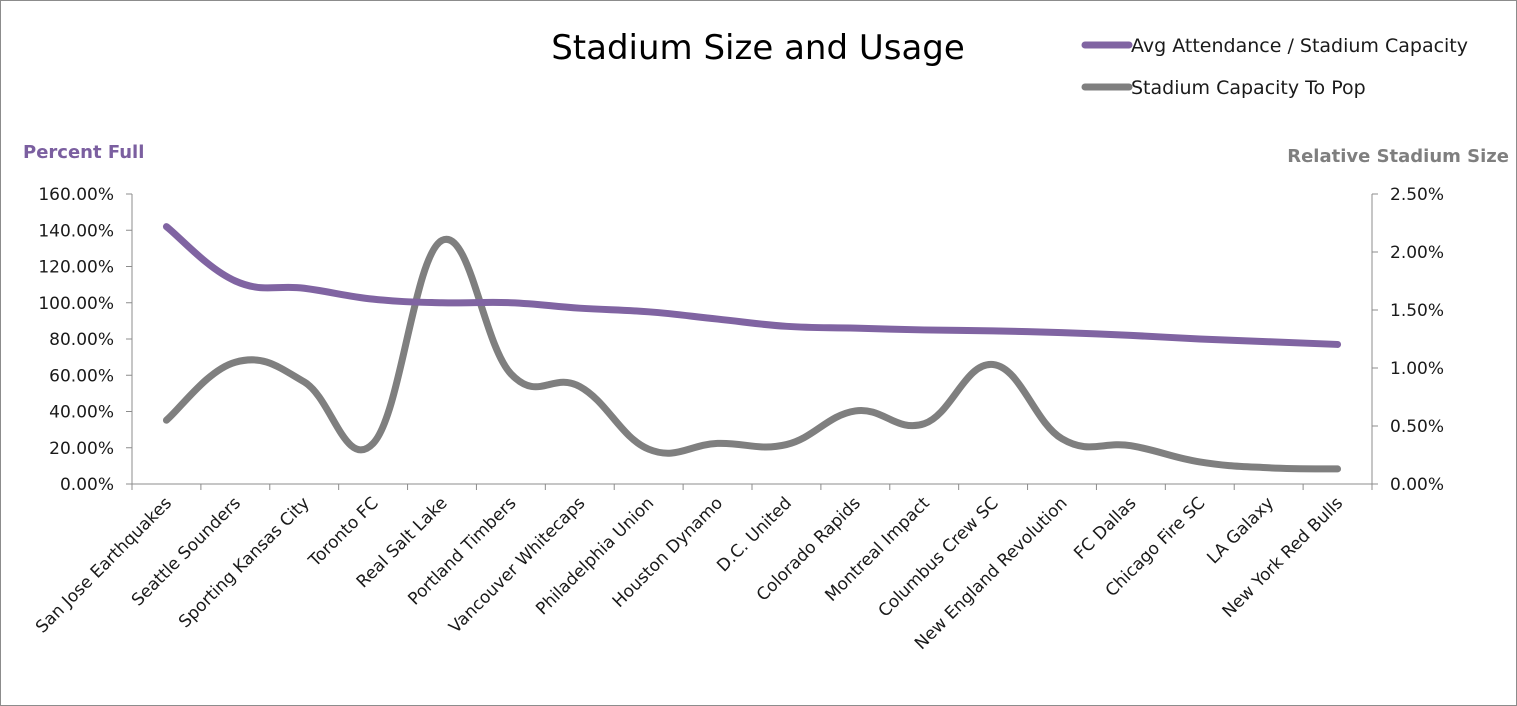  Describe the element at coordinates (1105, 528) in the screenshot. I see `x-category-label: FC Dallas` at that location.